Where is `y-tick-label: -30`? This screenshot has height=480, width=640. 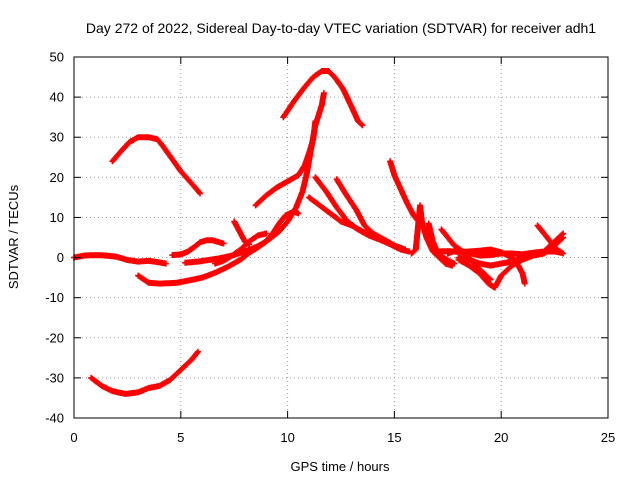 y-tick-label: -30 is located at coordinates (54, 377).